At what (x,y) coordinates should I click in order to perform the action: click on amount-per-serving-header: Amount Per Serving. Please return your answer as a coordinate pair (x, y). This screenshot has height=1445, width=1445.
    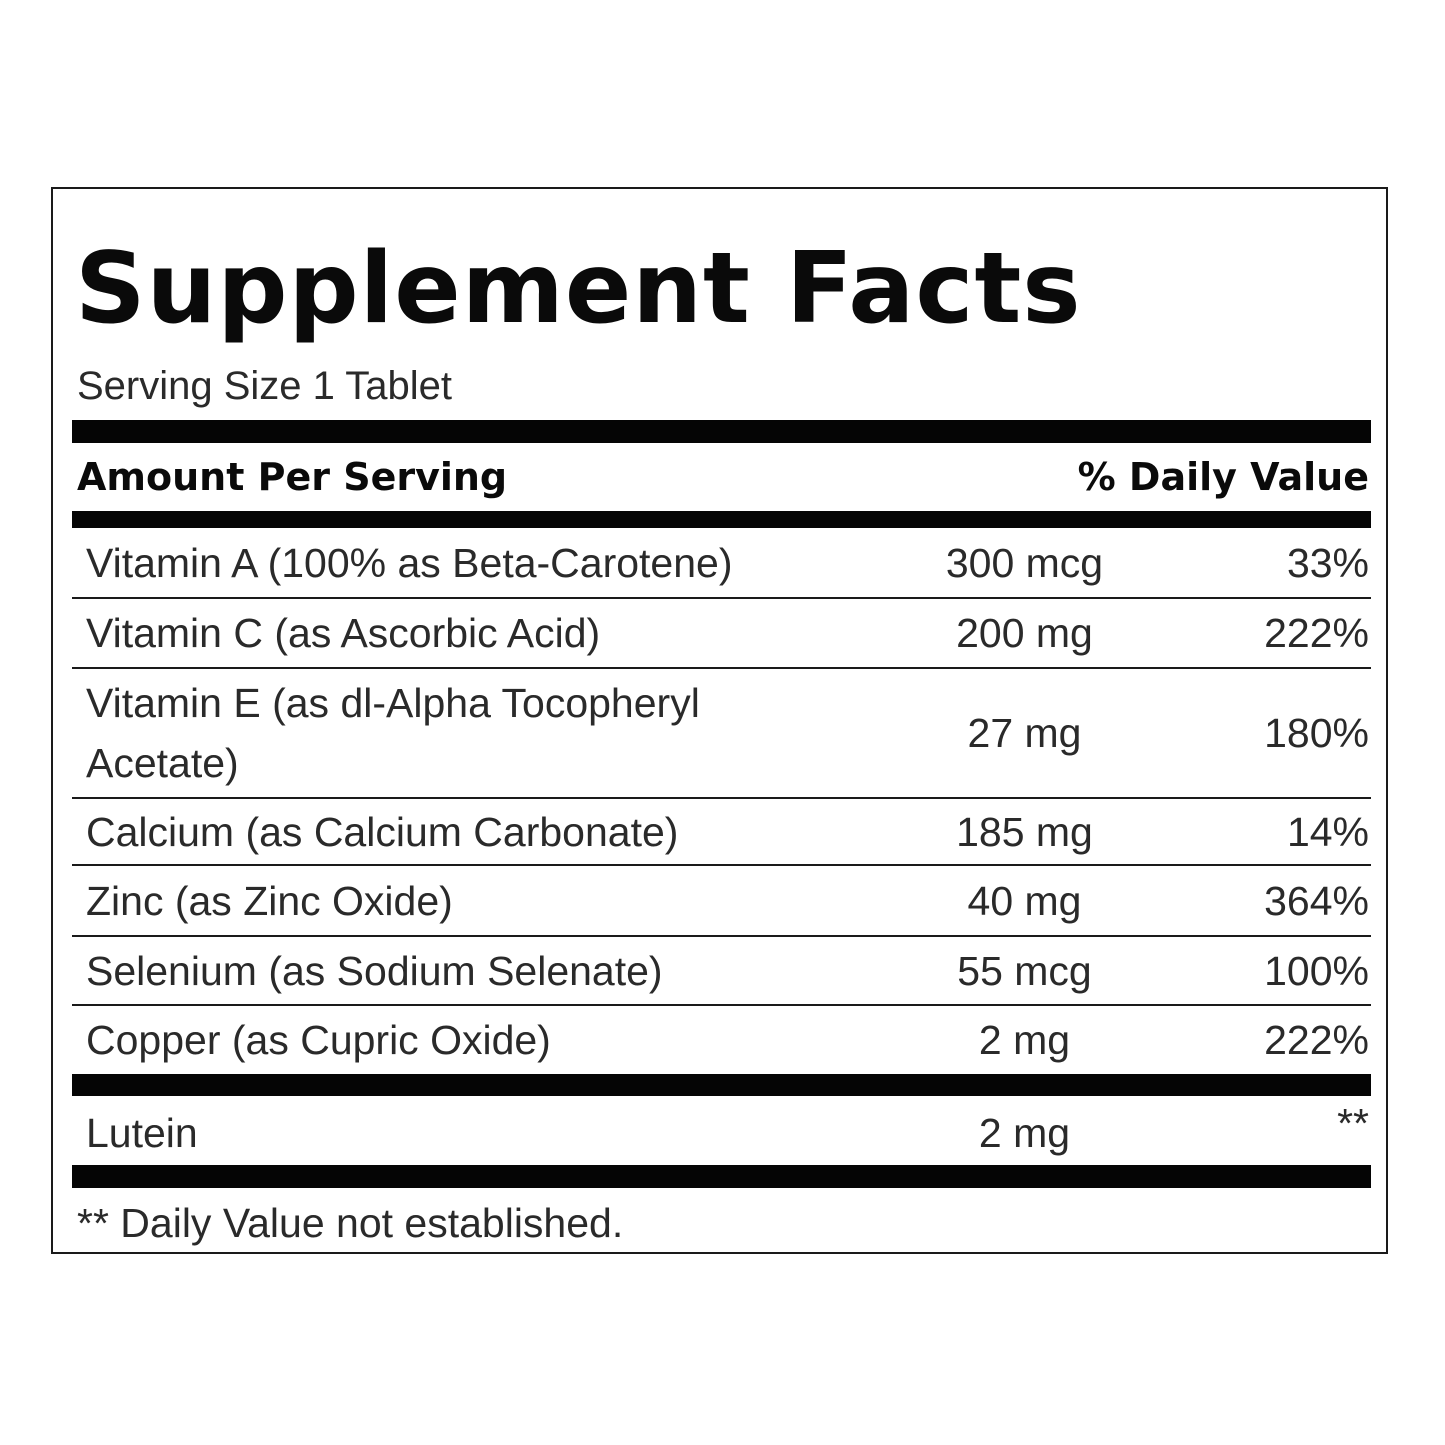
    Looking at the image, I should click on (292, 477).